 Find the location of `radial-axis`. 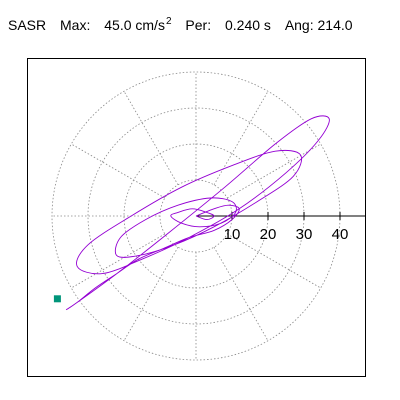

radial-axis is located at coordinates (281, 216).